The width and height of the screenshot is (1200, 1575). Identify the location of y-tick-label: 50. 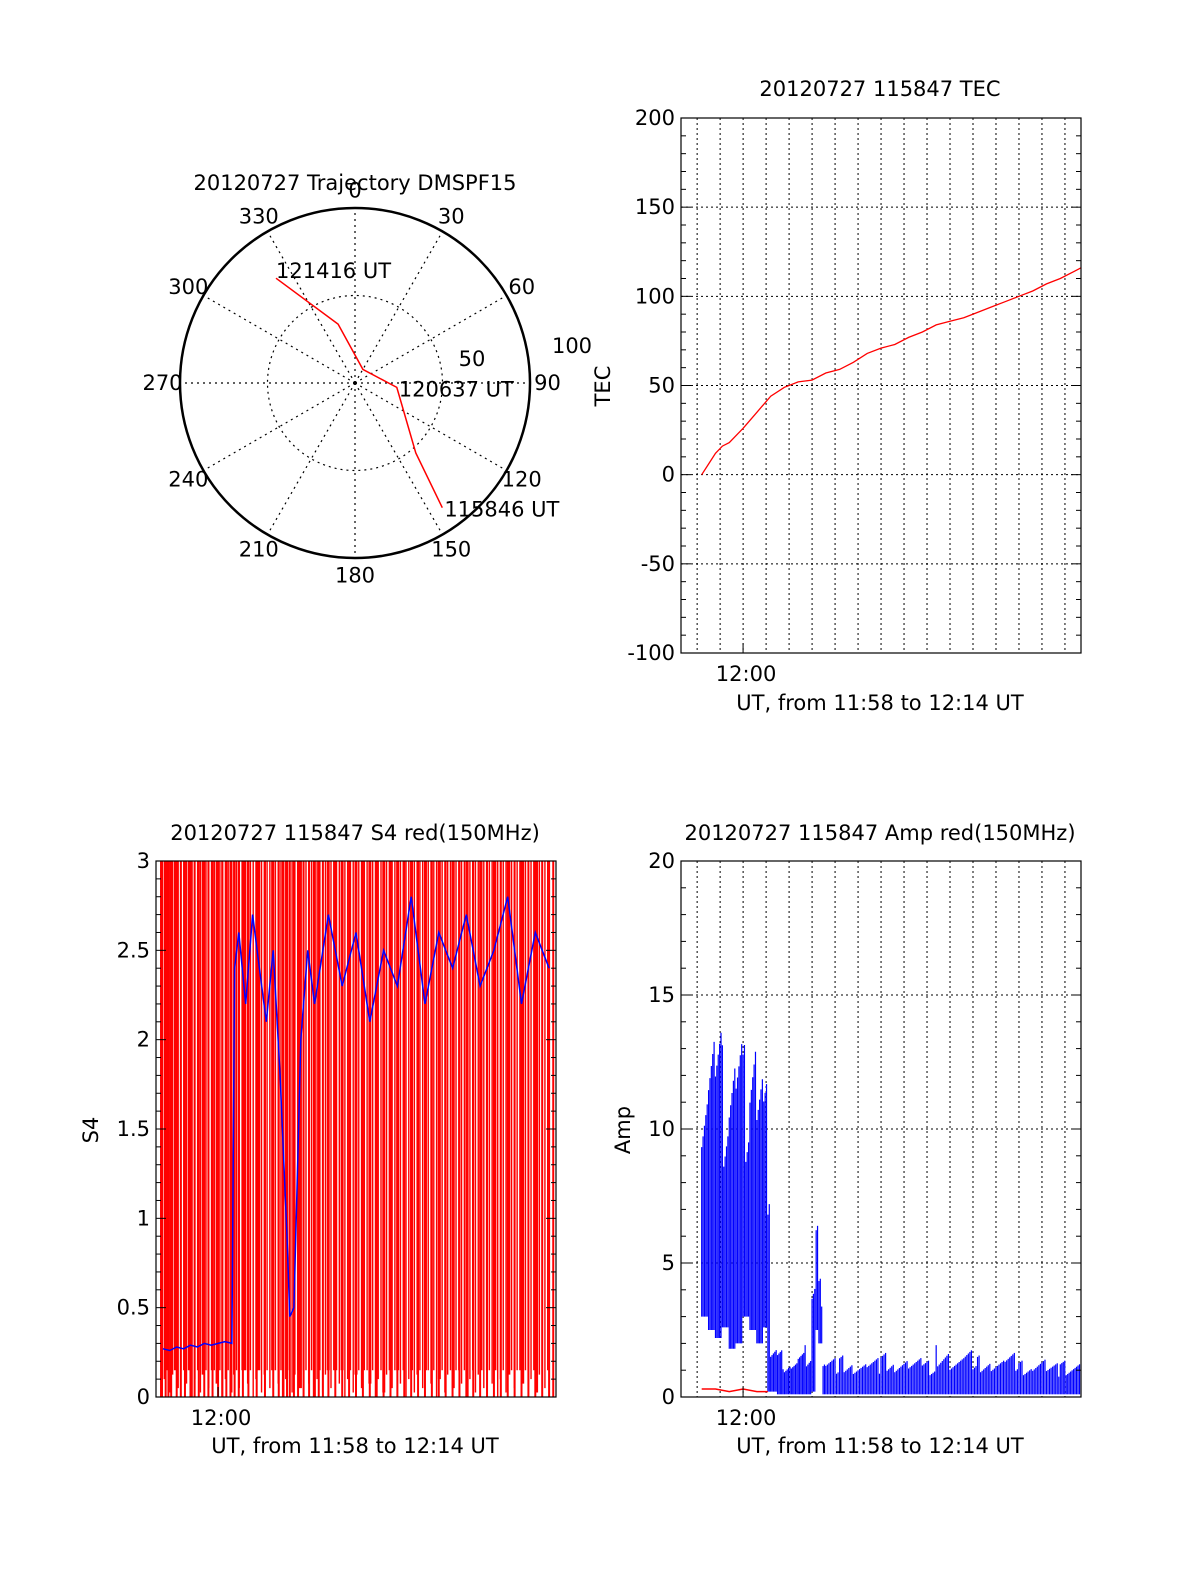
(661, 386).